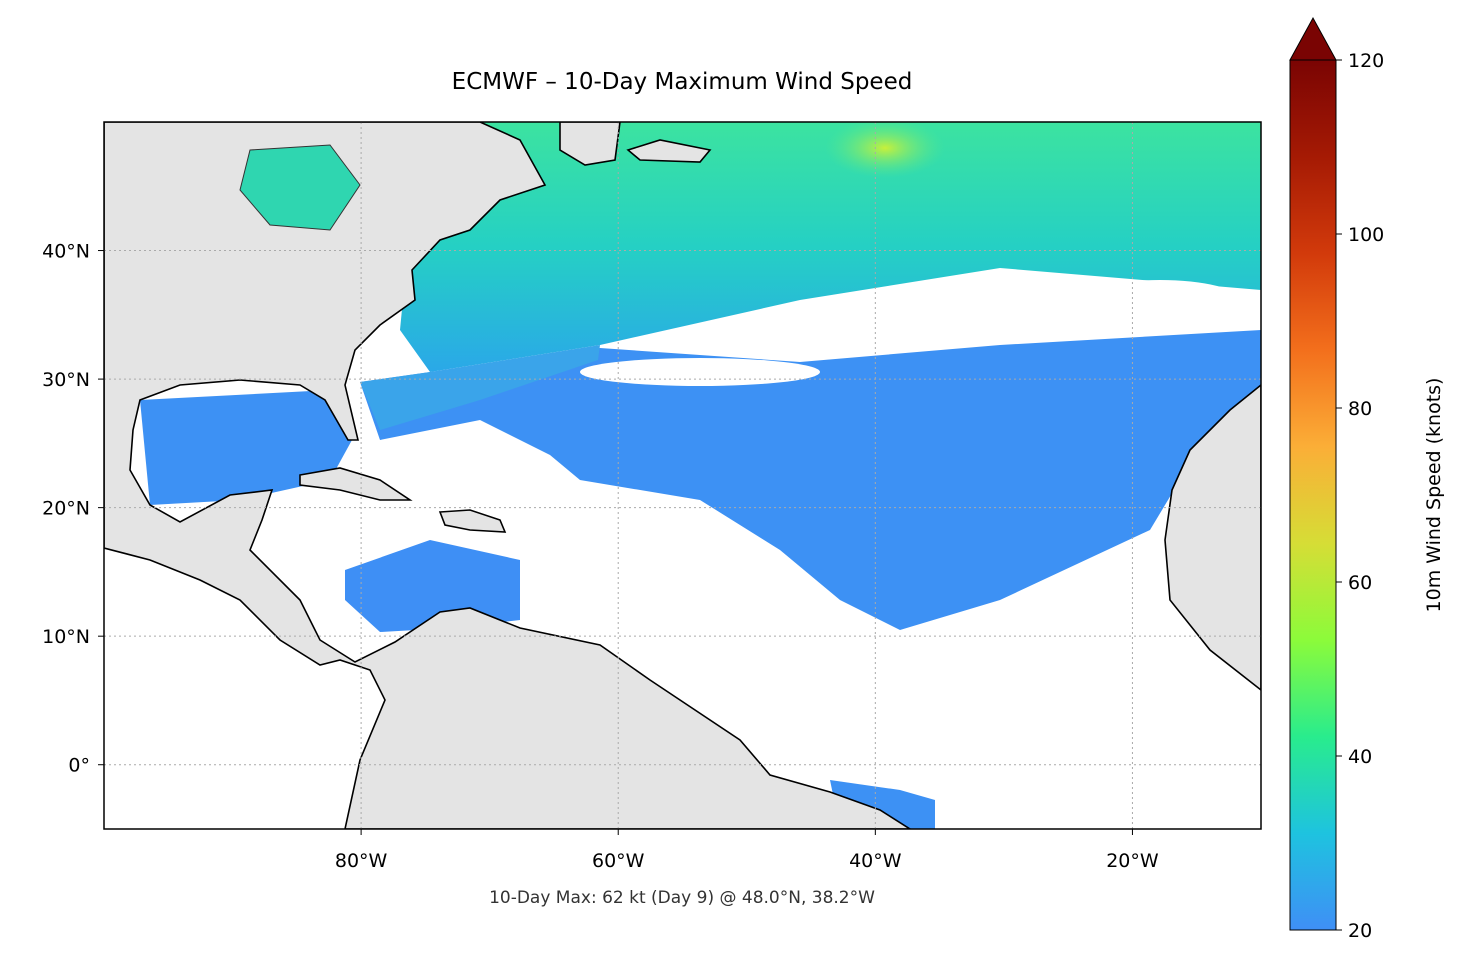 The image size is (1466, 973). Describe the element at coordinates (1313, 495) in the screenshot. I see `colorbar` at that location.